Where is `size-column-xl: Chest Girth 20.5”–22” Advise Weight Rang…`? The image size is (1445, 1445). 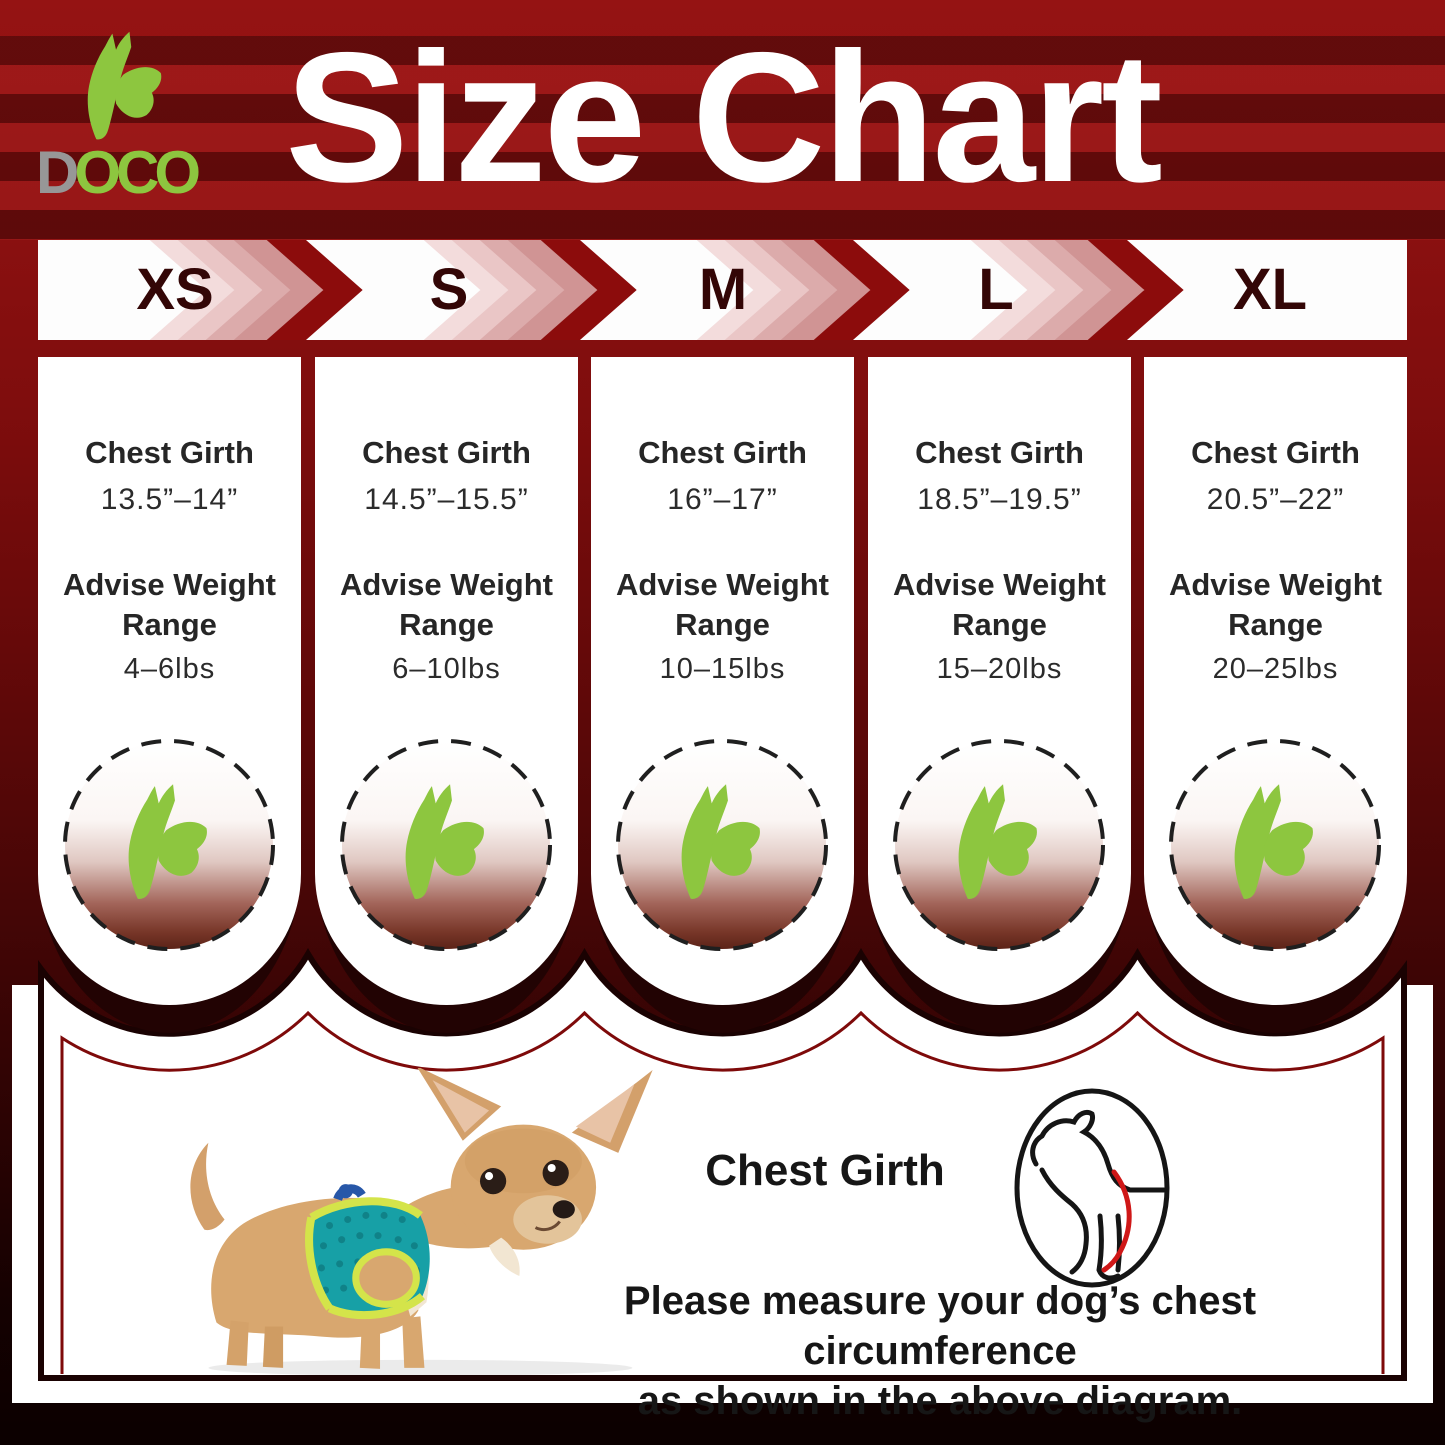
size-column-xl: Chest Girth 20.5”–22” Advise Weight Rang… is located at coordinates (1275, 695).